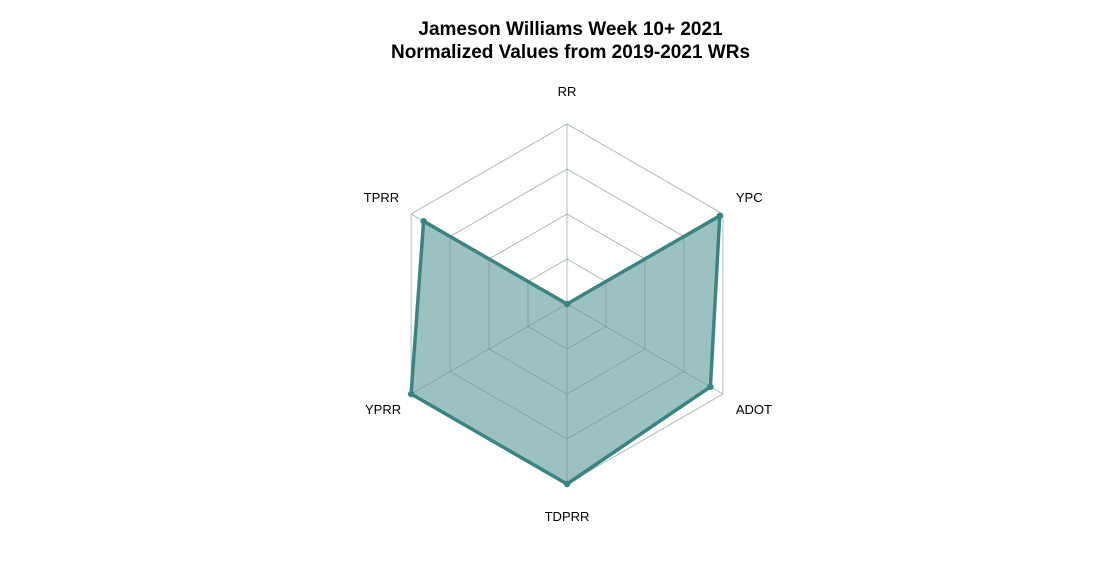 The image size is (1097, 572). I want to click on axis-label-ypc: YPC, so click(749, 197).